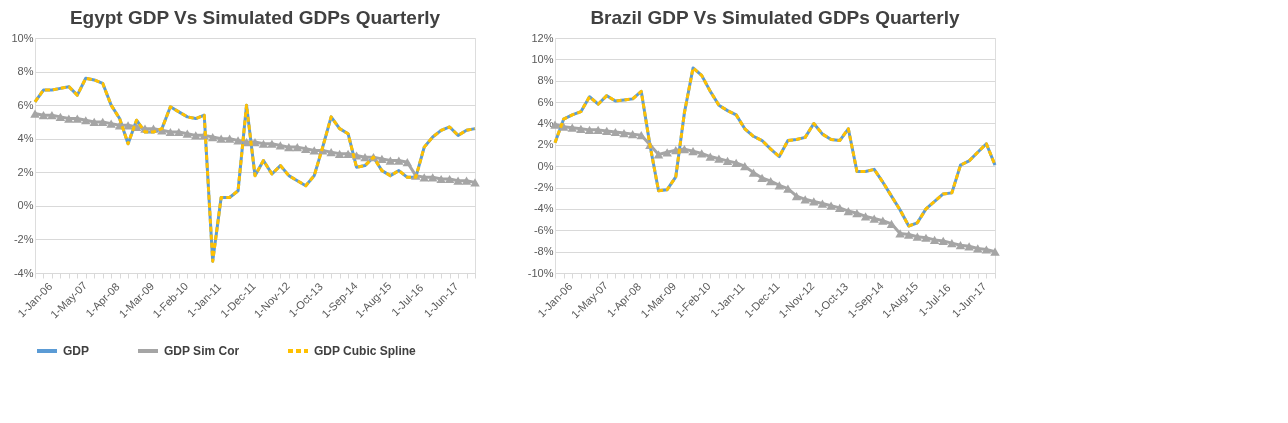 The height and width of the screenshot is (423, 1288). Describe the element at coordinates (543, 251) in the screenshot. I see `y-tick-label: -8%` at that location.